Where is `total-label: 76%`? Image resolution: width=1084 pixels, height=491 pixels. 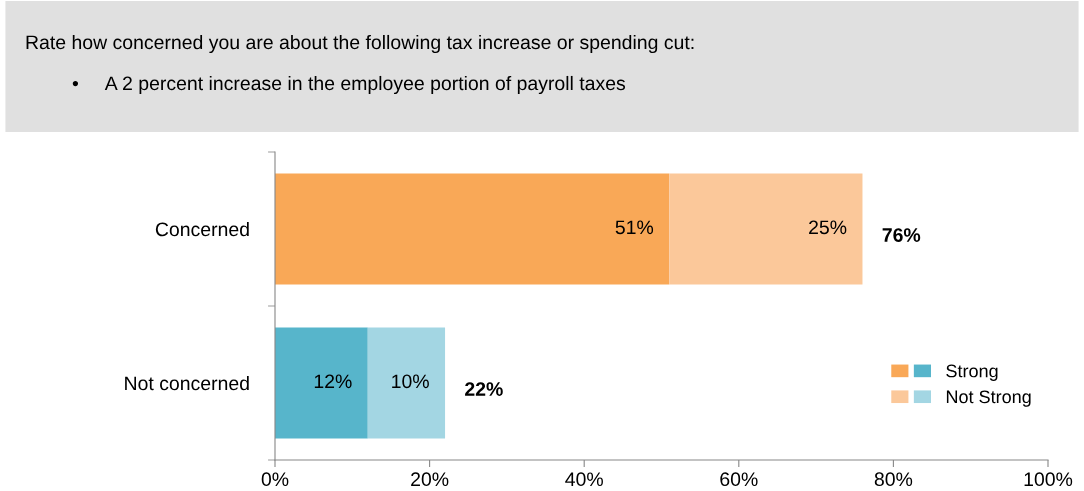
total-label: 76% is located at coordinates (901, 235).